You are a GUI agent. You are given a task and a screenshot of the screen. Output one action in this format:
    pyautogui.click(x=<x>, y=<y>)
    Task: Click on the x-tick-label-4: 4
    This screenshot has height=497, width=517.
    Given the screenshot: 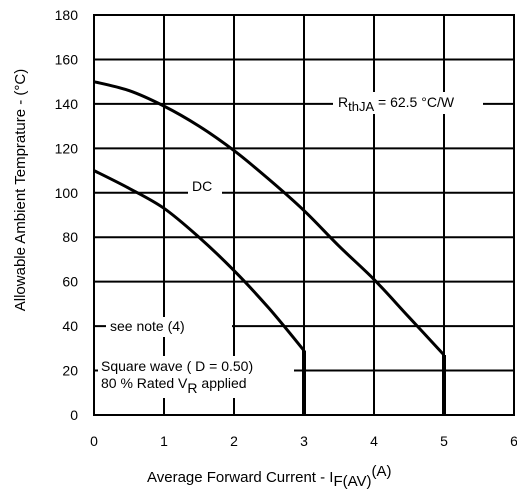 What is the action you would take?
    pyautogui.click(x=374, y=441)
    